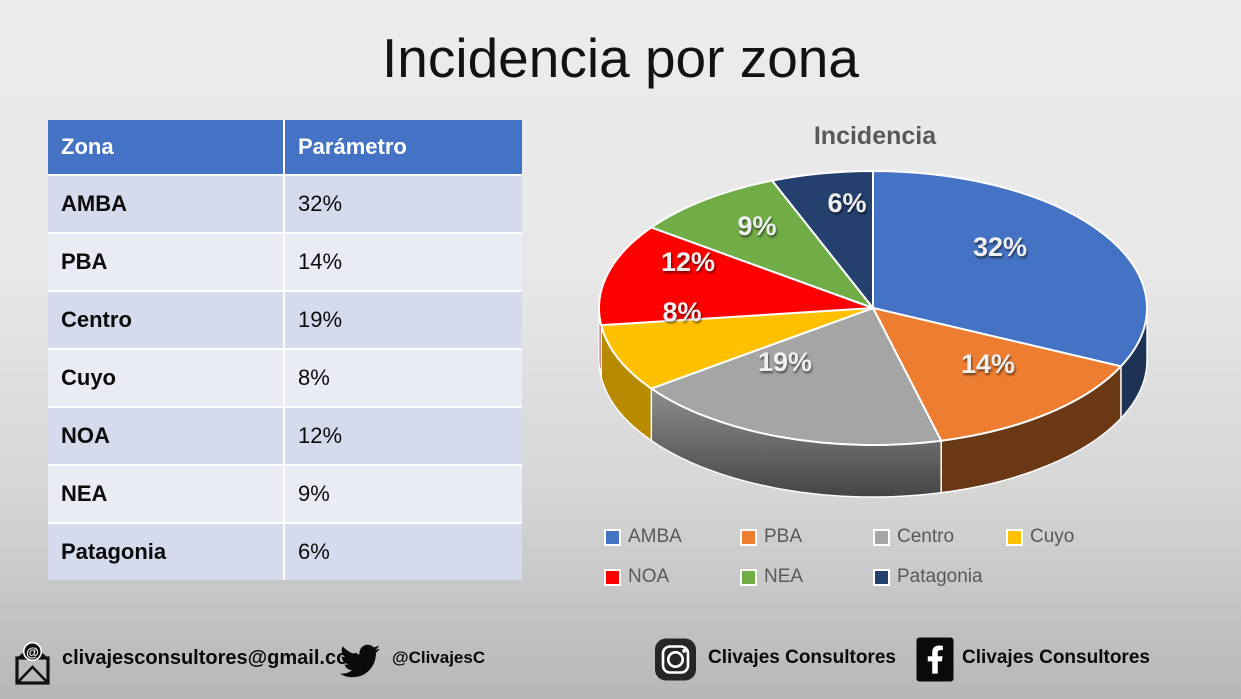  Describe the element at coordinates (649, 576) in the screenshot. I see `legend-label: NOA` at that location.